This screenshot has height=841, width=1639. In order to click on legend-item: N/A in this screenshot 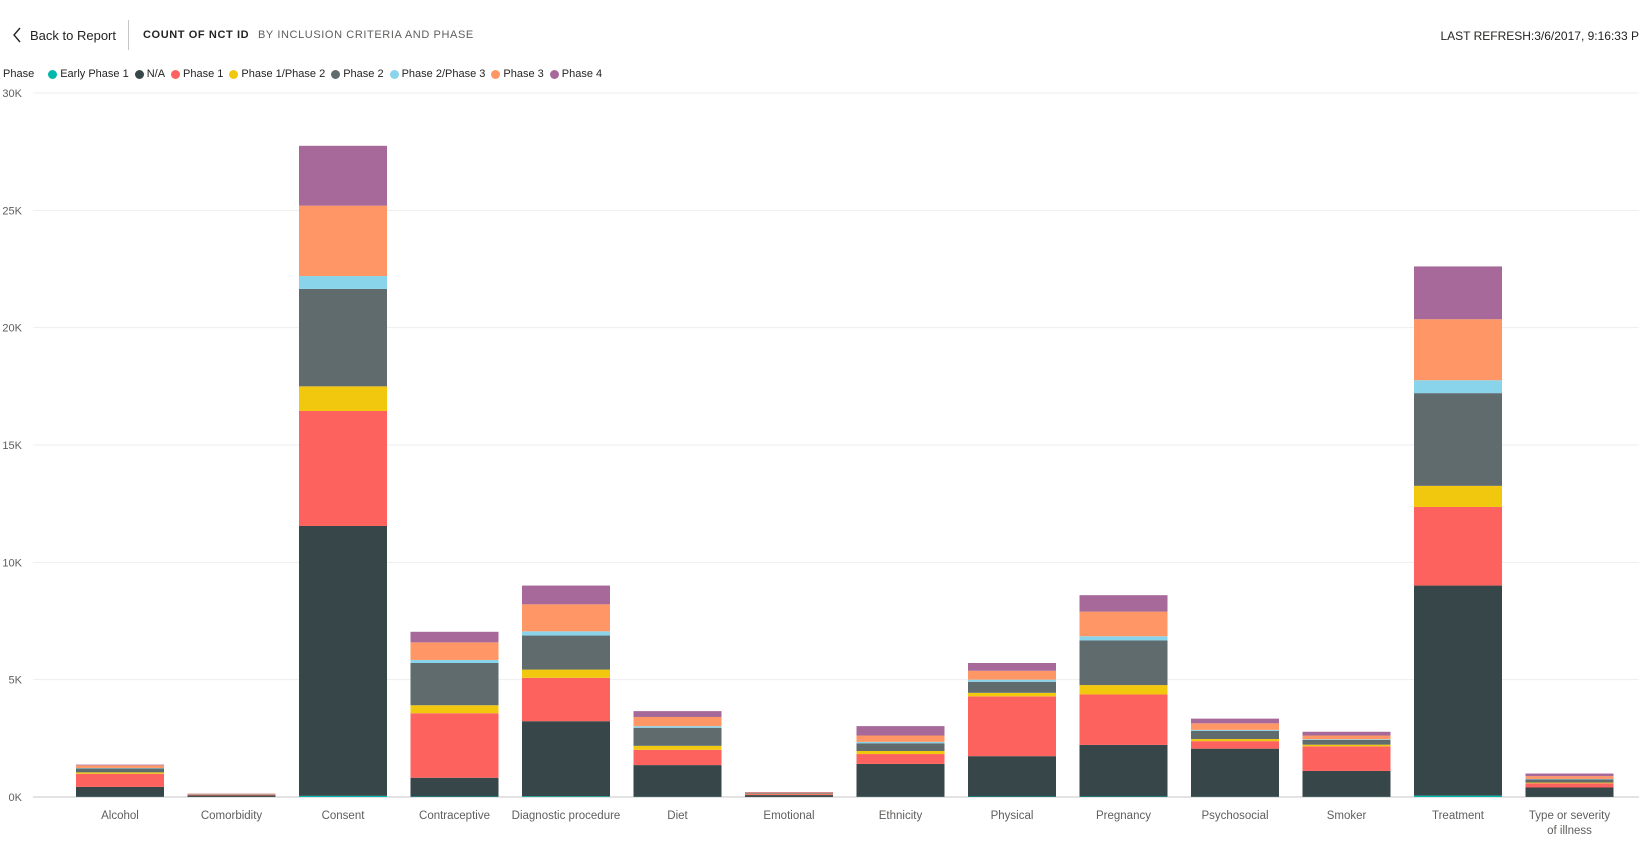, I will do `click(149, 74)`.